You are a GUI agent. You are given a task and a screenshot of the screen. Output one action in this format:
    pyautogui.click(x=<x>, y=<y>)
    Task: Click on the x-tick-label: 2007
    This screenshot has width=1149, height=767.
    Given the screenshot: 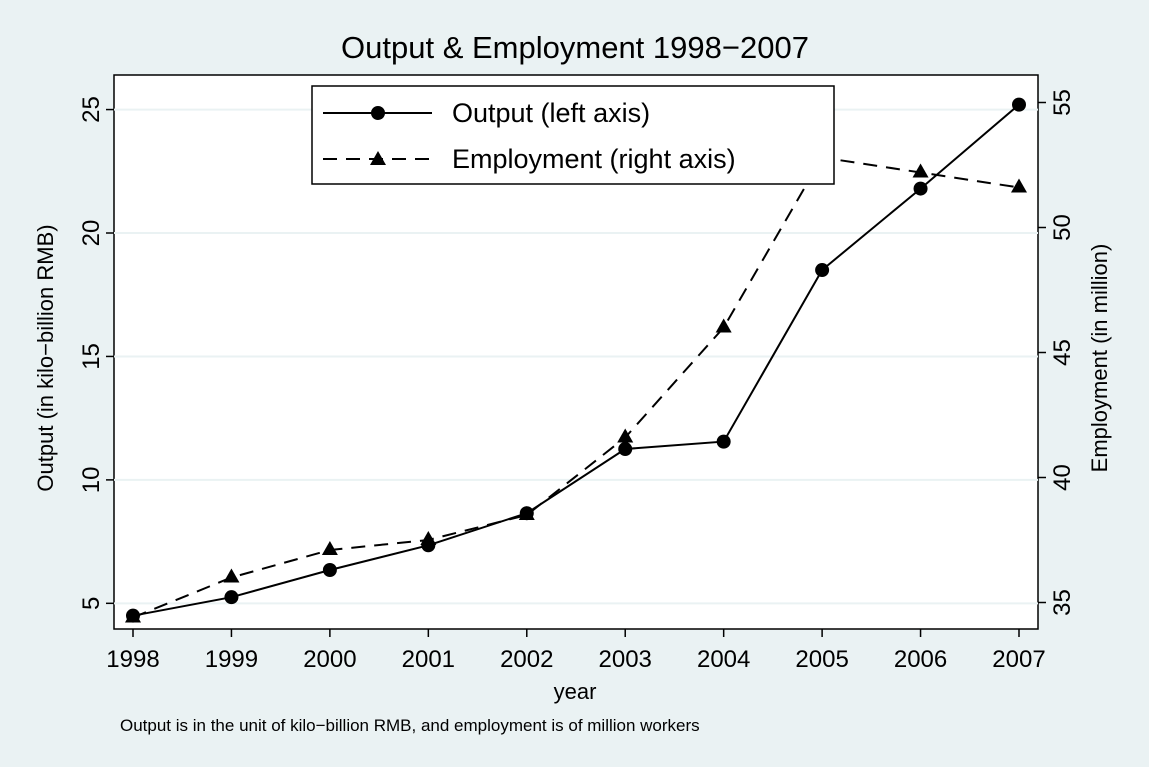 What is the action you would take?
    pyautogui.click(x=1018, y=659)
    